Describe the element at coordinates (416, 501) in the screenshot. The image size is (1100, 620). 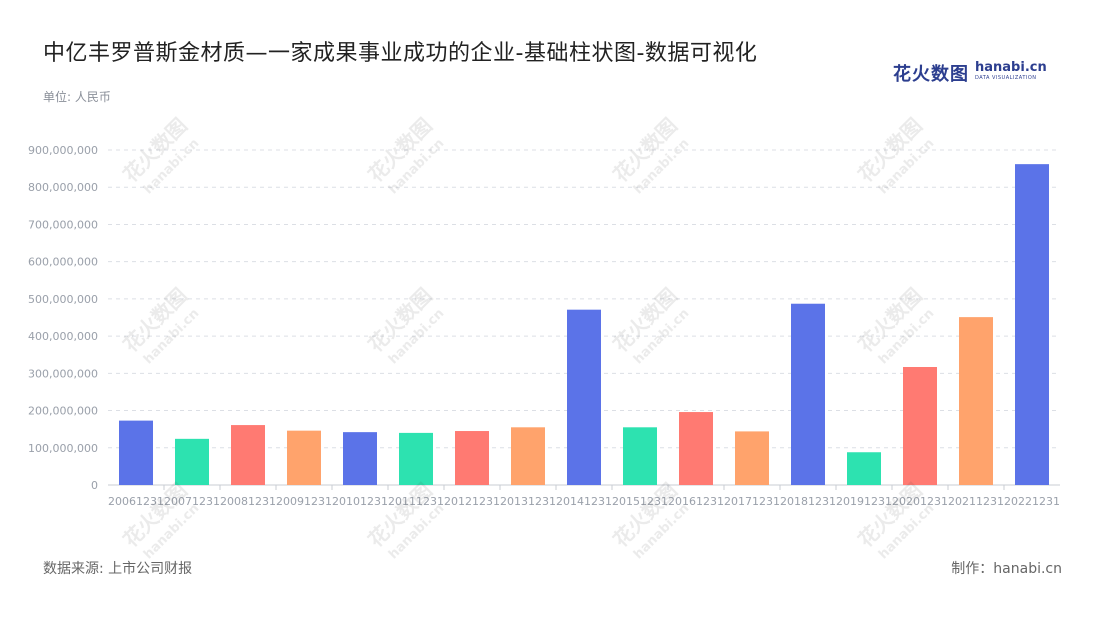
I see `x-tick-label: 20111231` at that location.